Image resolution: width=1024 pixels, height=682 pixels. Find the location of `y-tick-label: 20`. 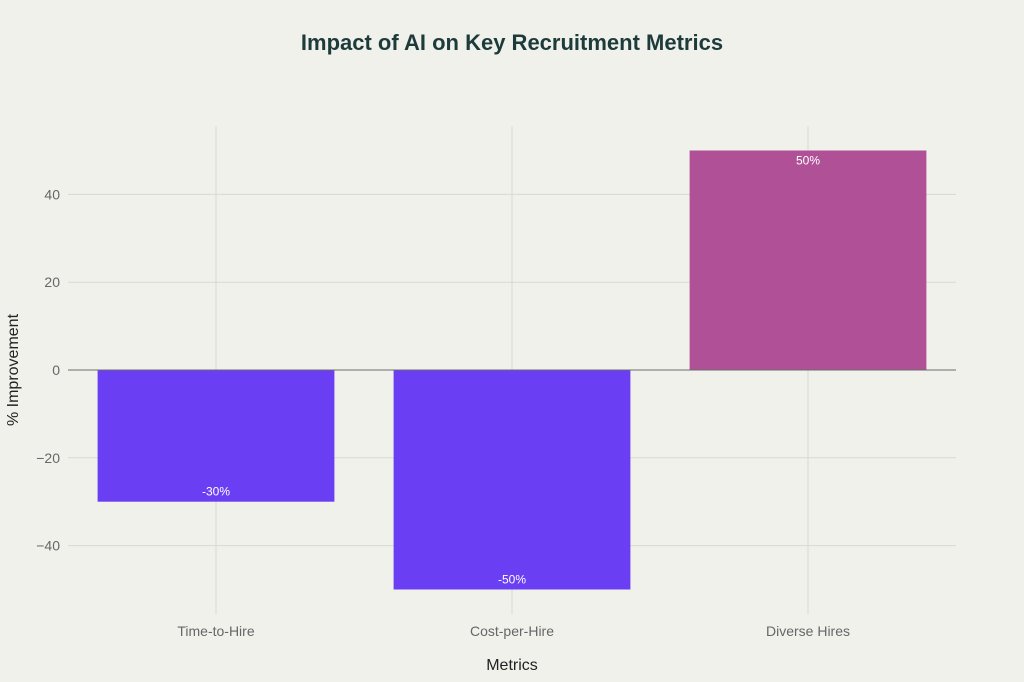

y-tick-label: 20 is located at coordinates (52, 282).